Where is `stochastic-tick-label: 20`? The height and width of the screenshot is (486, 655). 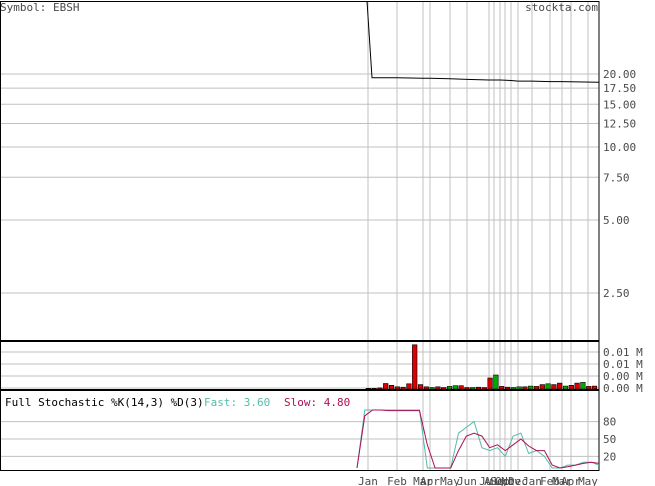 stochastic-tick-label: 20 is located at coordinates (609, 456).